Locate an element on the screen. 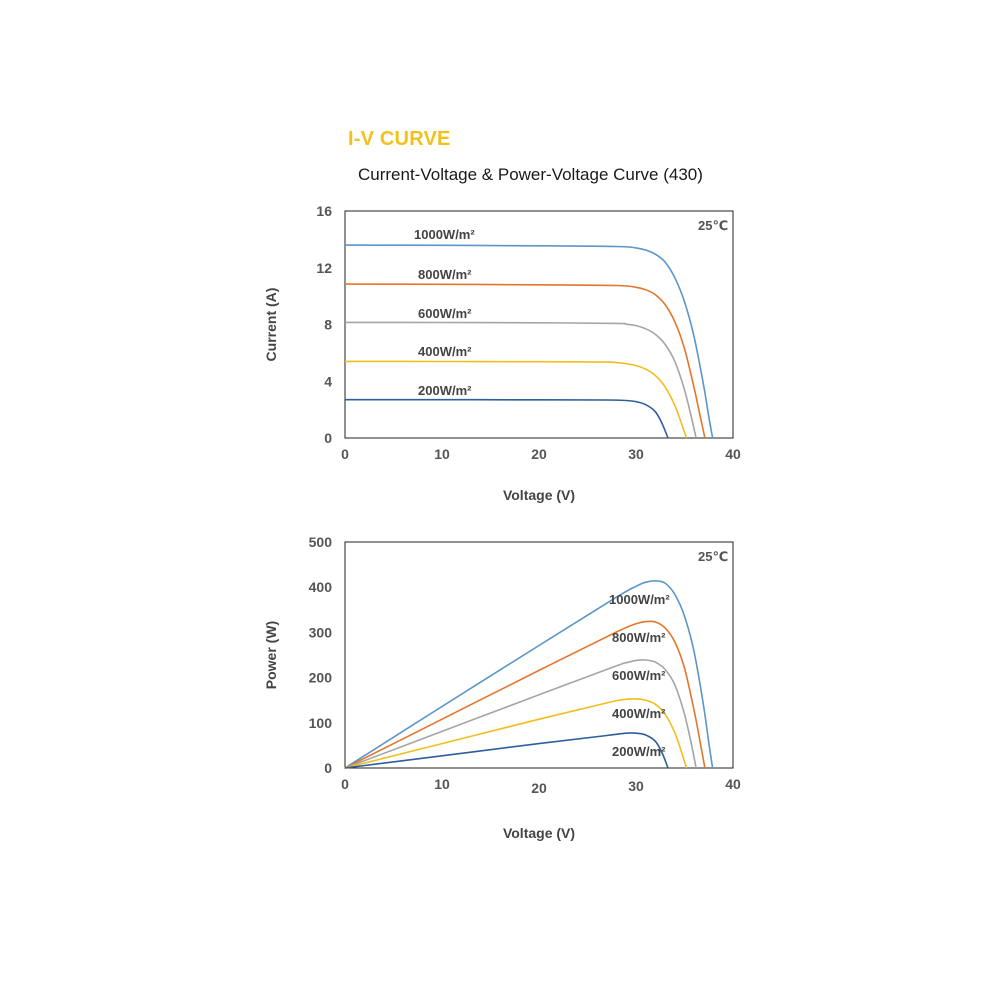 The width and height of the screenshot is (1000, 1000). pv-x-tick-label: 0 is located at coordinates (345, 784).